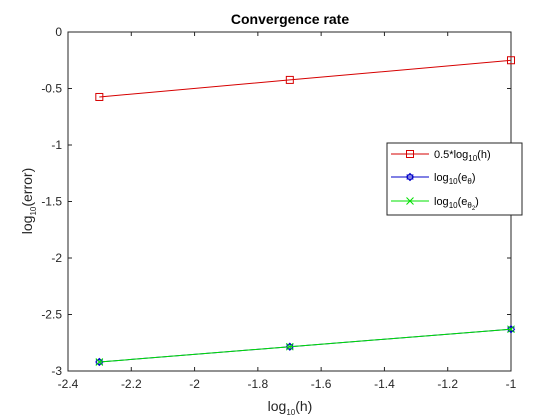  I want to click on x-tick-label: -1, so click(511, 384).